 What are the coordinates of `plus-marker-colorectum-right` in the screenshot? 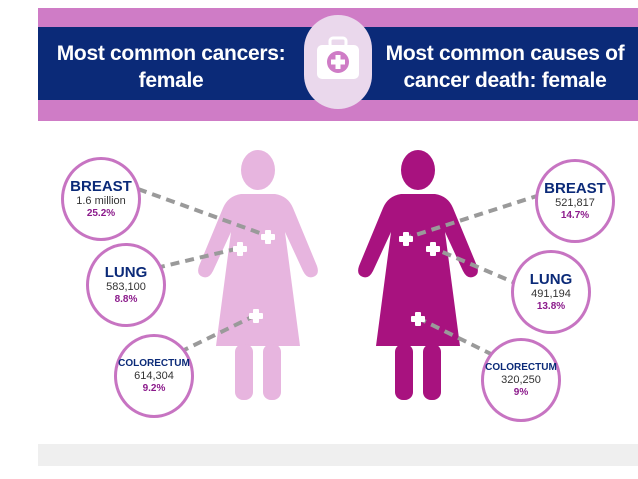 It's located at (418, 319).